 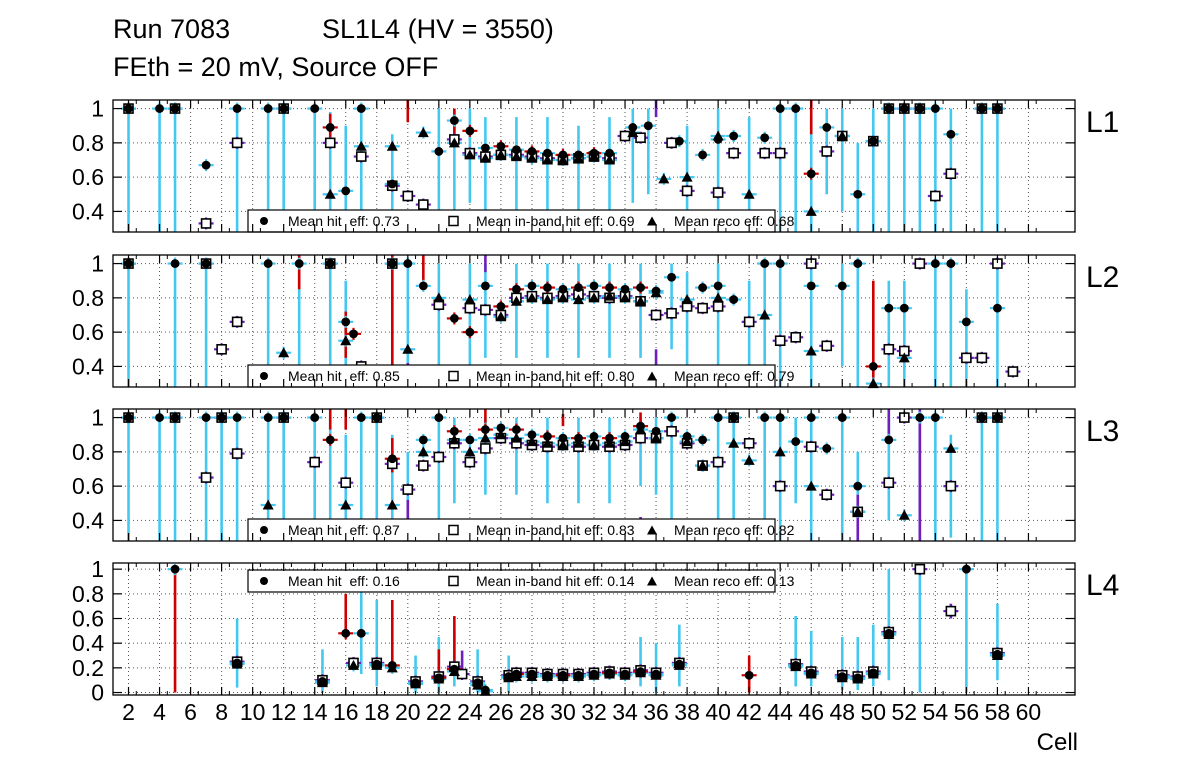 What do you see at coordinates (88, 643) in the screenshot?
I see `y-tick-label: 0.4` at bounding box center [88, 643].